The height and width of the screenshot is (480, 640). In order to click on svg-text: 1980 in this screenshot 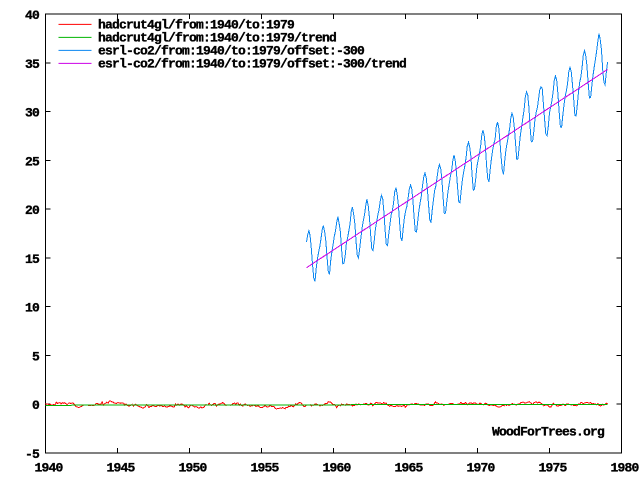, I will do `click(624, 468)`.